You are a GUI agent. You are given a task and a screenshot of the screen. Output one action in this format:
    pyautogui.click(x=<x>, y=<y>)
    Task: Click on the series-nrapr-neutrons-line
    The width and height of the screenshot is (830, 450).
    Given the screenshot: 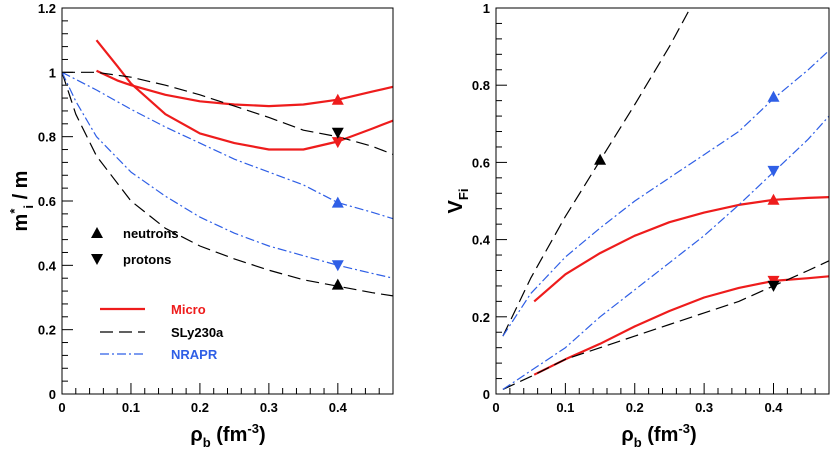 What is the action you would take?
    pyautogui.click(x=227, y=145)
    